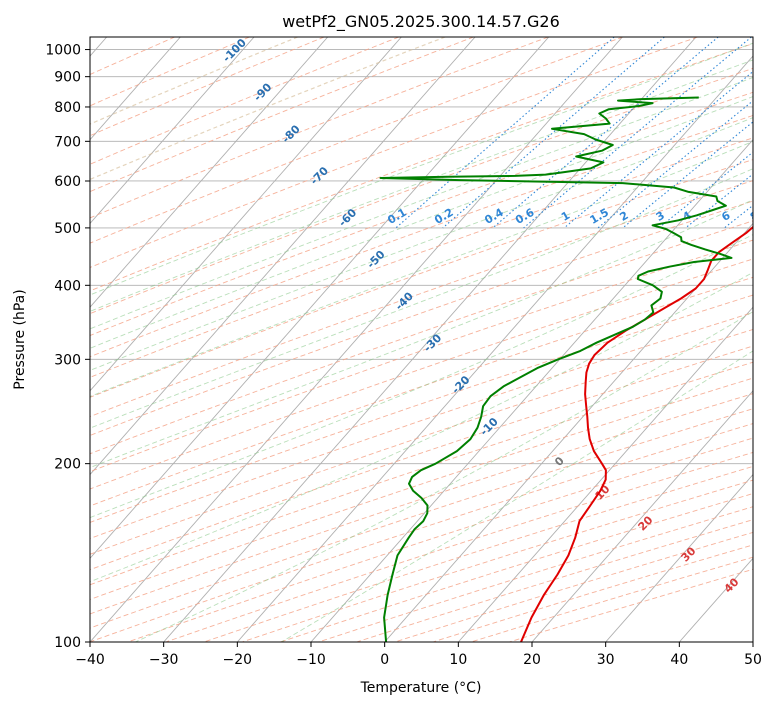 The width and height of the screenshot is (775, 708). Describe the element at coordinates (754, 216) in the screenshot. I see `mixing-ratio-label: 8` at that location.